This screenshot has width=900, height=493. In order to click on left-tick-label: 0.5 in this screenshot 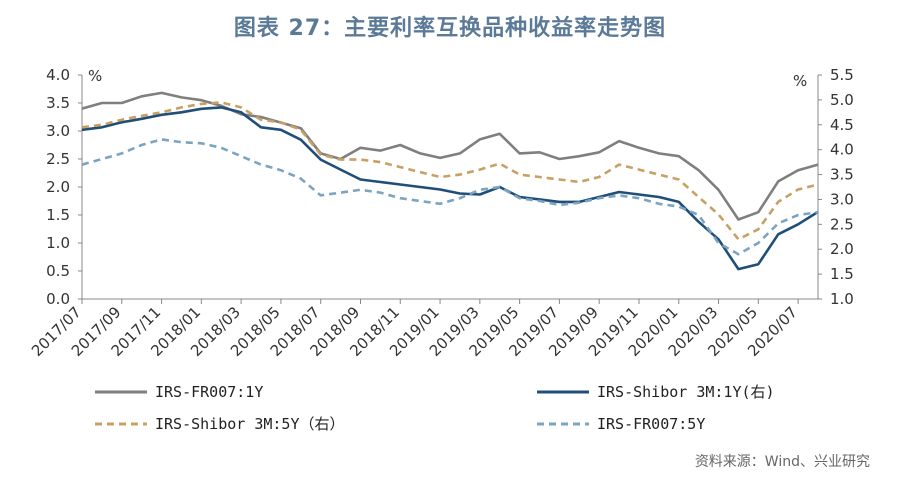, I will do `click(58, 271)`.